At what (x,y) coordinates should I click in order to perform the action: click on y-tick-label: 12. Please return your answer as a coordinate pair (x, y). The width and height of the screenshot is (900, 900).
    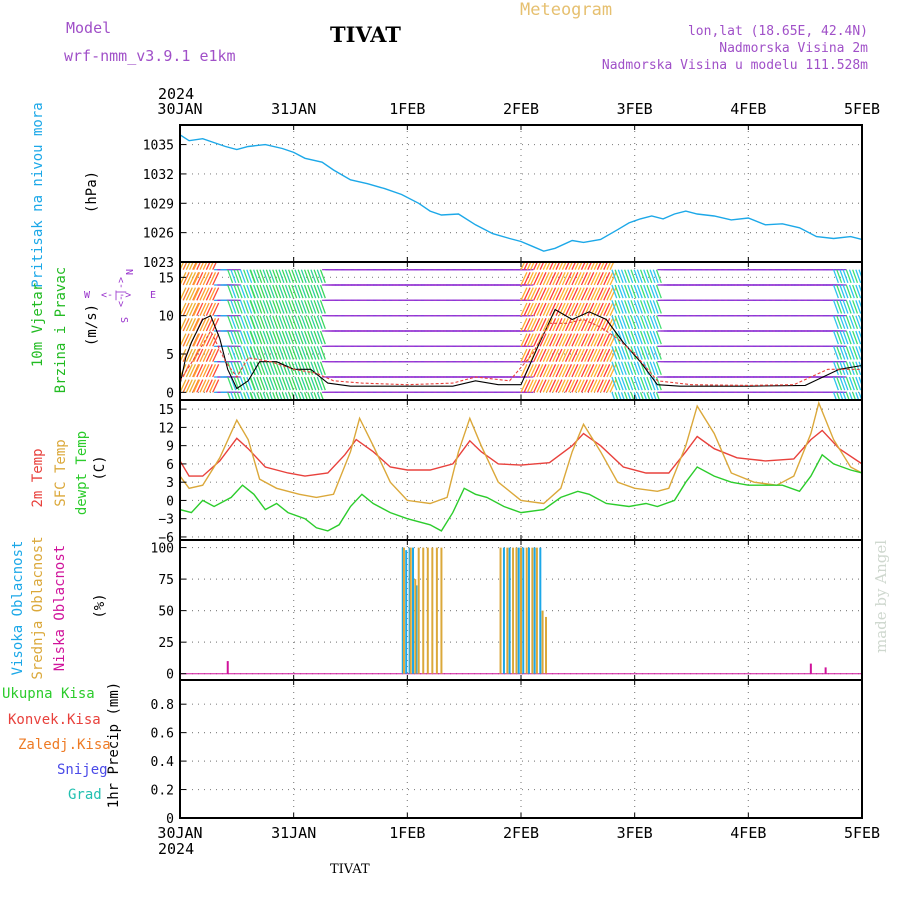
    Looking at the image, I should click on (166, 428).